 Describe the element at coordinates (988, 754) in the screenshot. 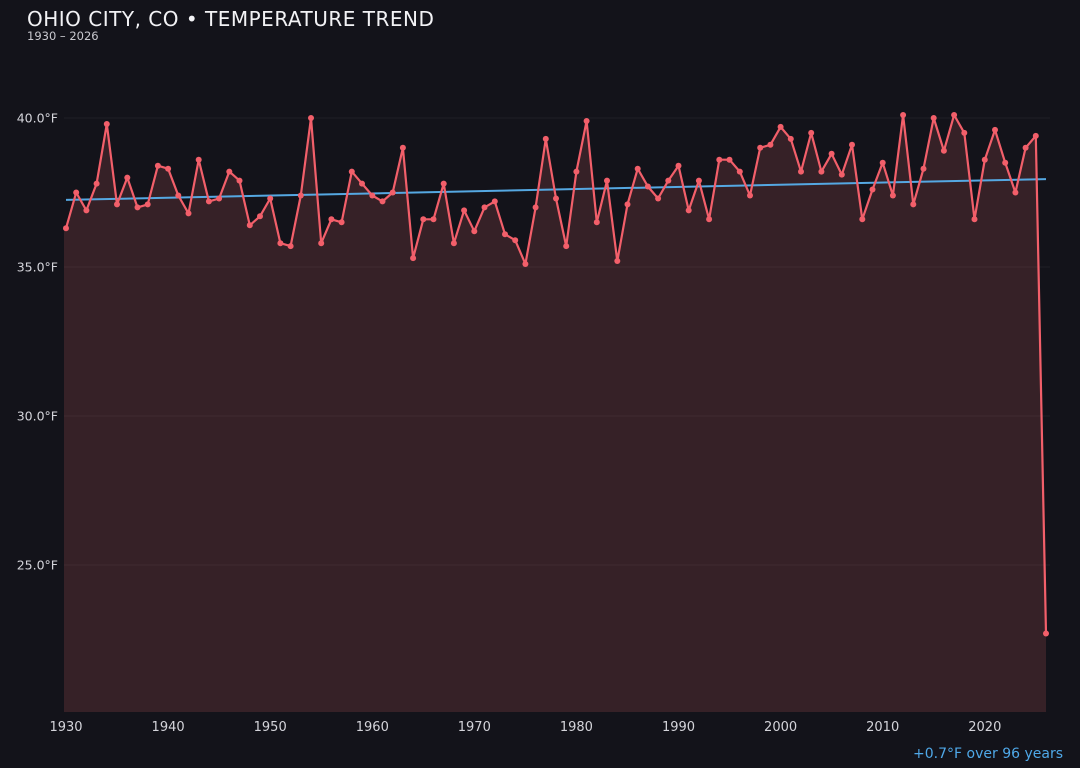

I see `trend-annotation: +0.7°F over 96 years` at that location.